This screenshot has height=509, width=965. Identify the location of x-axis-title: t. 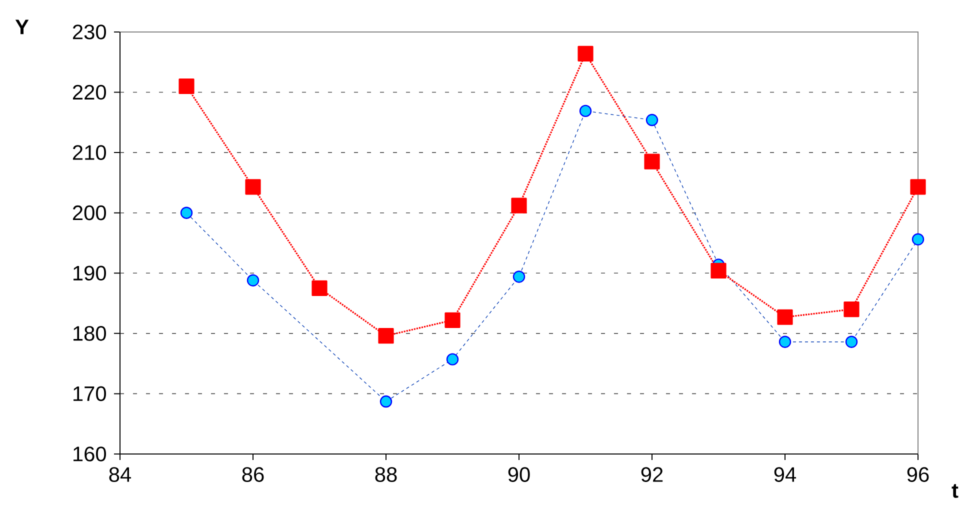
(955, 491).